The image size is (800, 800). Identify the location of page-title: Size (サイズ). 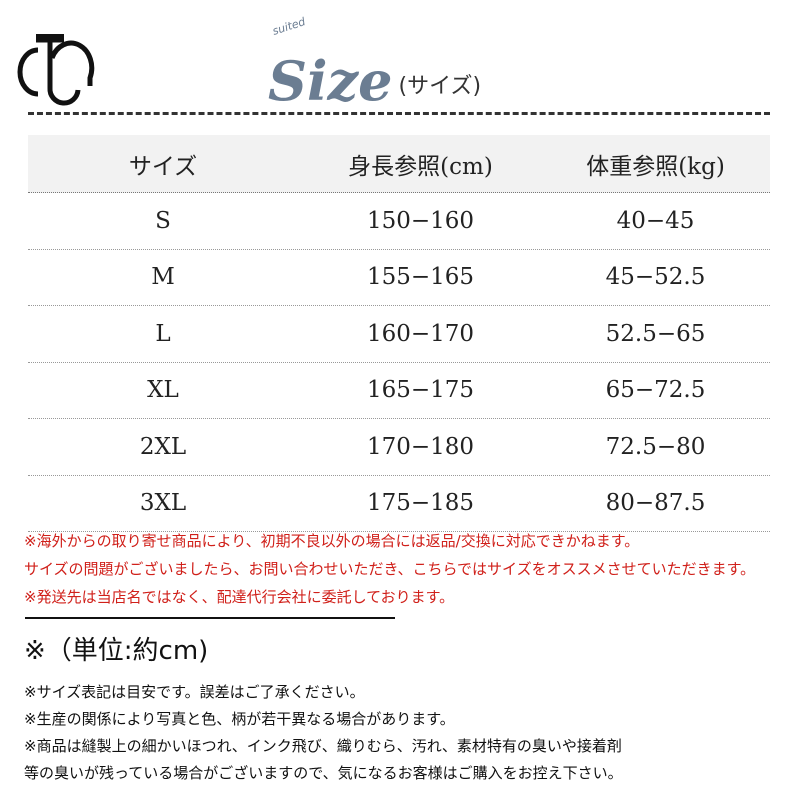
(374, 68).